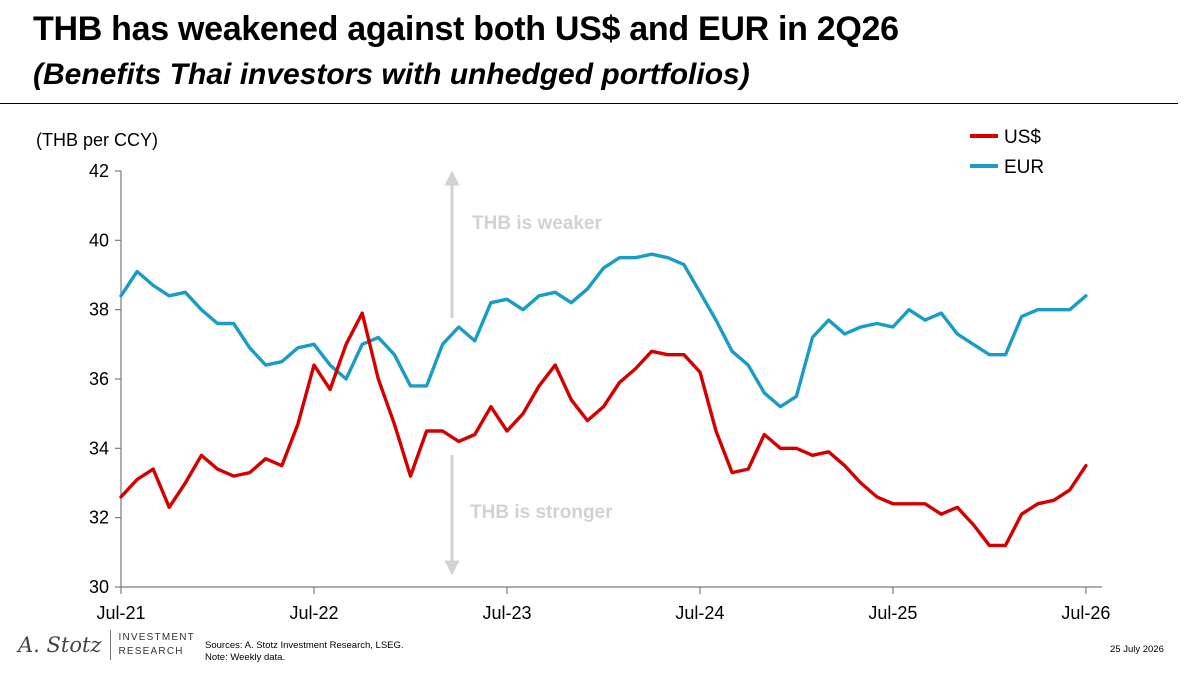  What do you see at coordinates (110, 645) in the screenshot?
I see `logo-divider` at bounding box center [110, 645].